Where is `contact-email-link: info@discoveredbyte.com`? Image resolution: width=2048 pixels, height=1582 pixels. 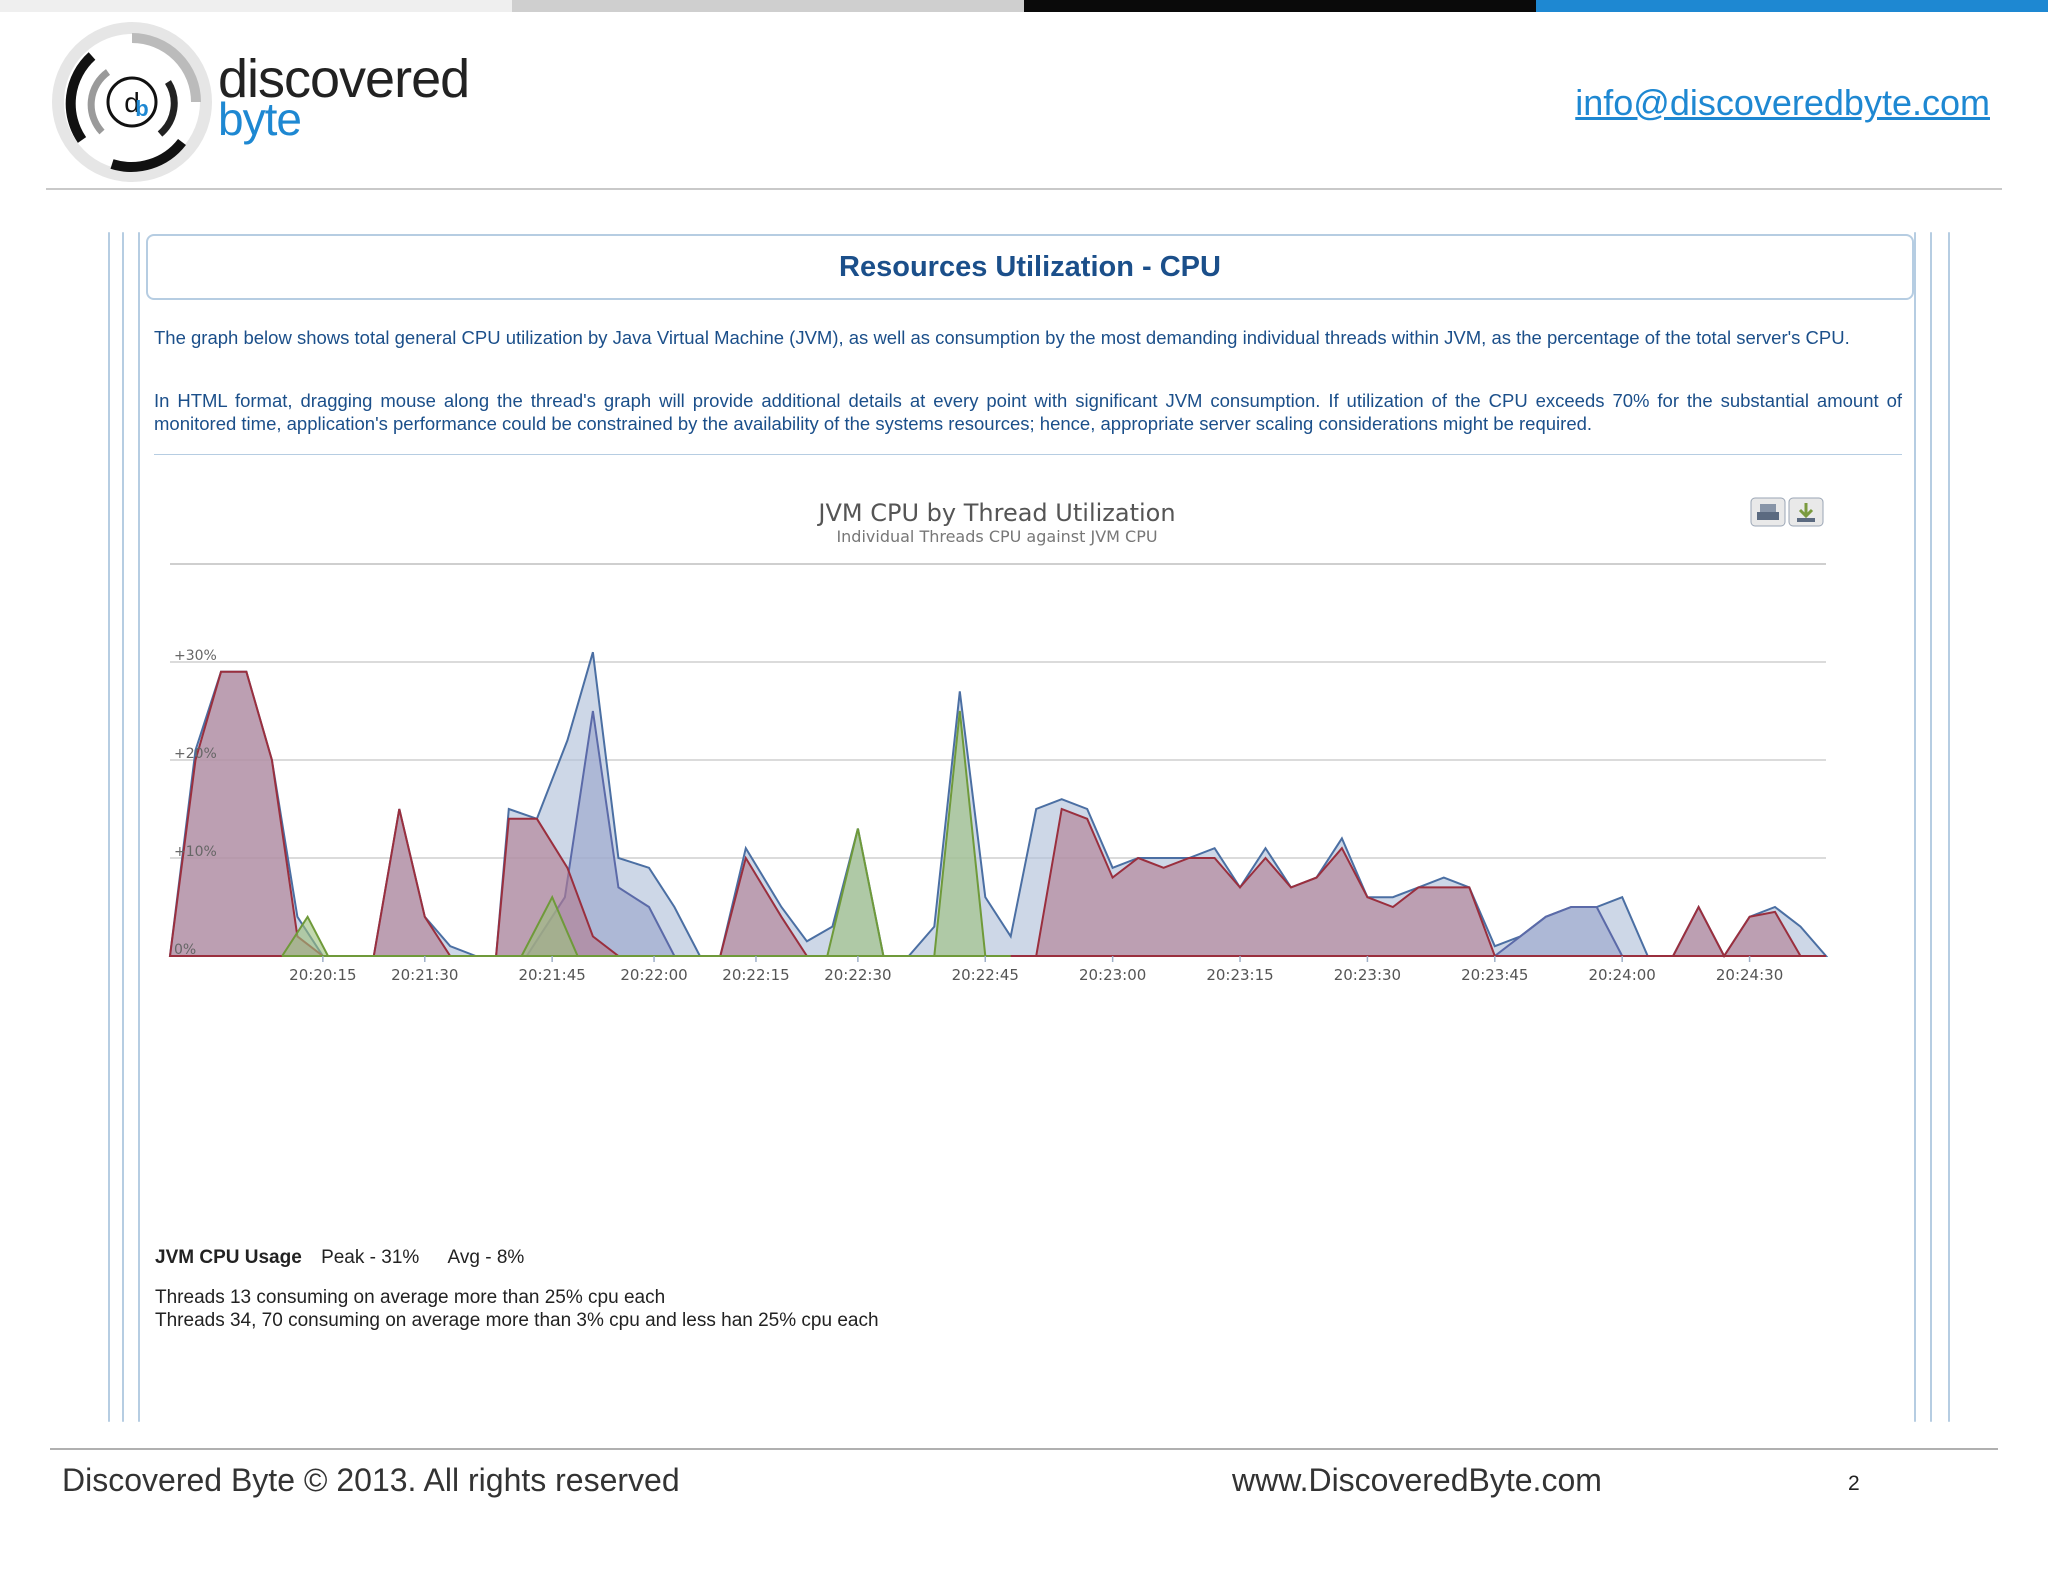
contact-email-link: info@discoveredbyte.com is located at coordinates (1782, 102).